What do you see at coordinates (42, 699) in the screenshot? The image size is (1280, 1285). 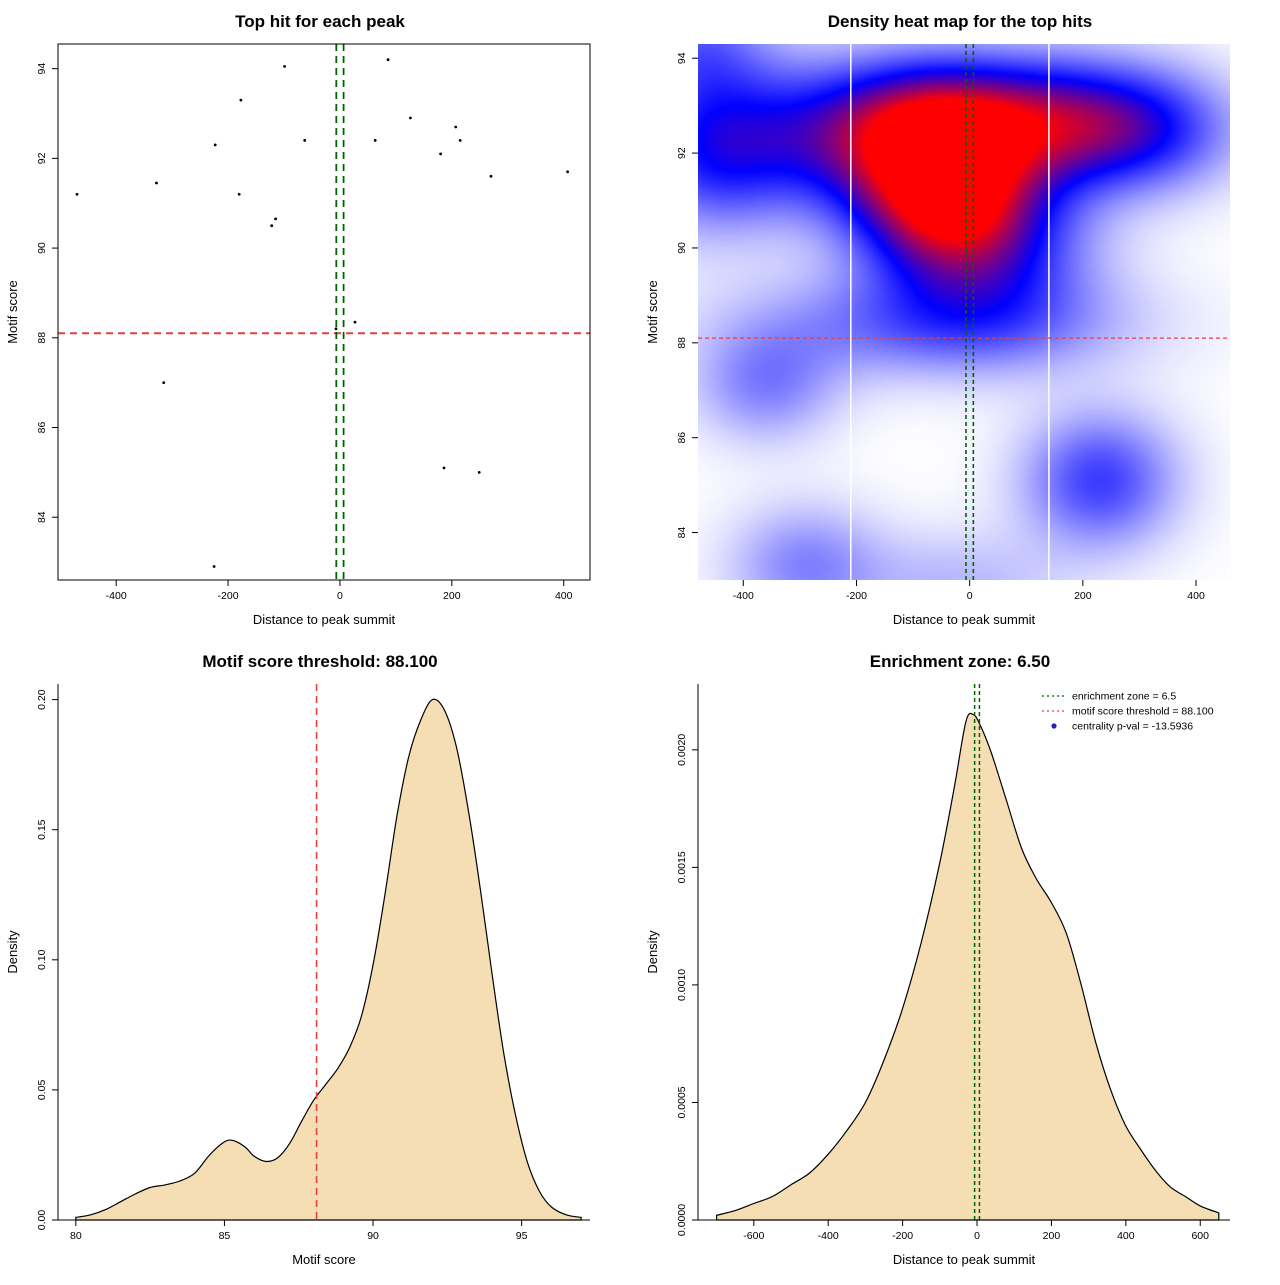 I see `y-tick-label: 0.20` at bounding box center [42, 699].